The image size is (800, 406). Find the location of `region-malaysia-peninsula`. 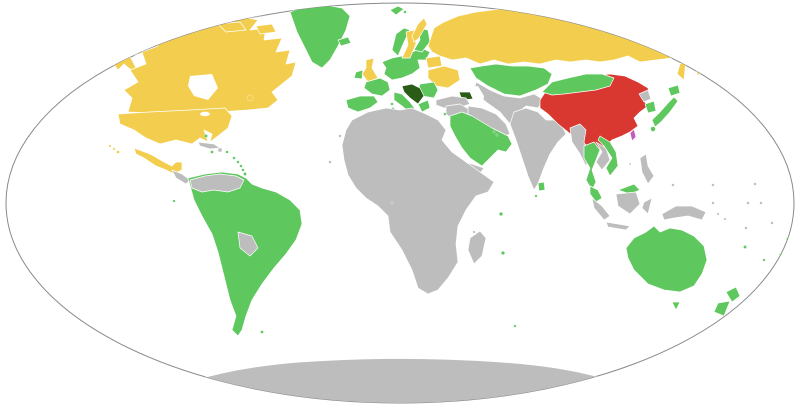

region-malaysia-peninsula is located at coordinates (596, 194).